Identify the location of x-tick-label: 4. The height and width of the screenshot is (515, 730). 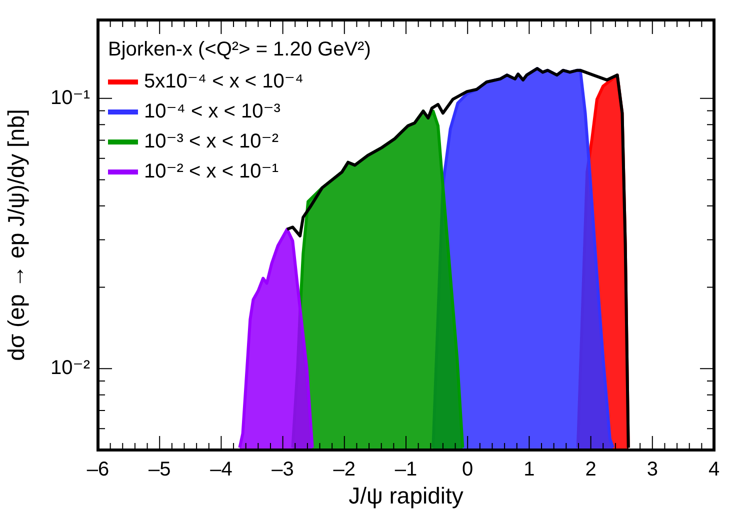
(714, 469).